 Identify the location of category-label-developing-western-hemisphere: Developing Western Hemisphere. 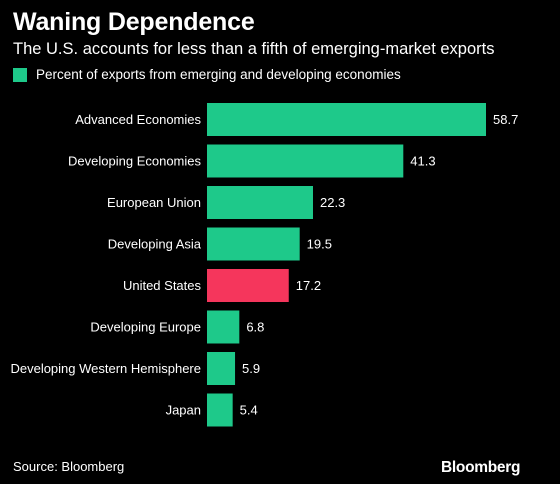
(105, 368).